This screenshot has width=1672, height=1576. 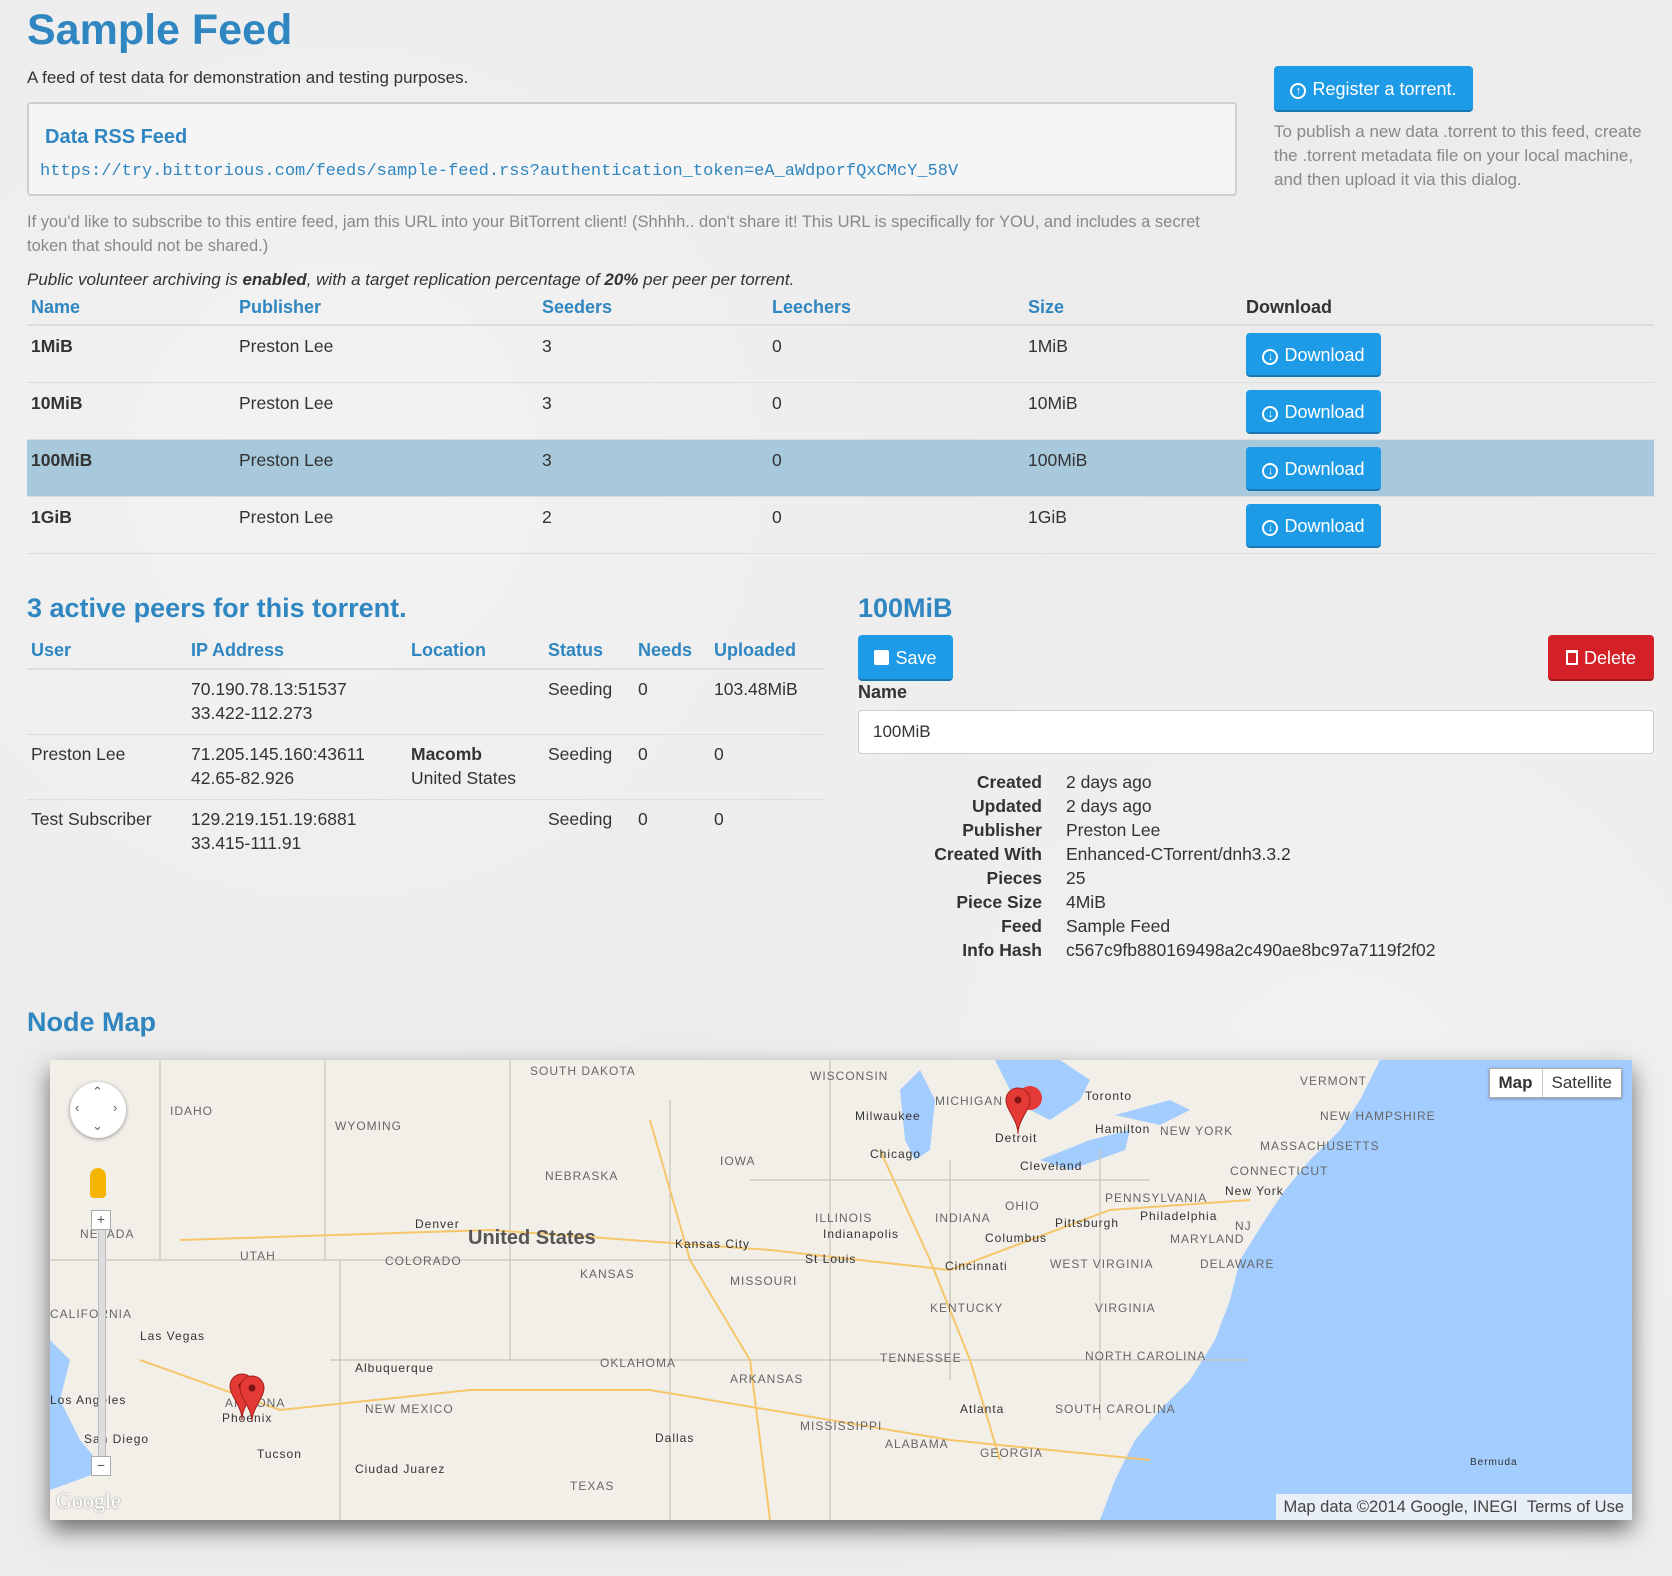 What do you see at coordinates (1051, 1166) in the screenshot?
I see `svg-text: Cleveland` at bounding box center [1051, 1166].